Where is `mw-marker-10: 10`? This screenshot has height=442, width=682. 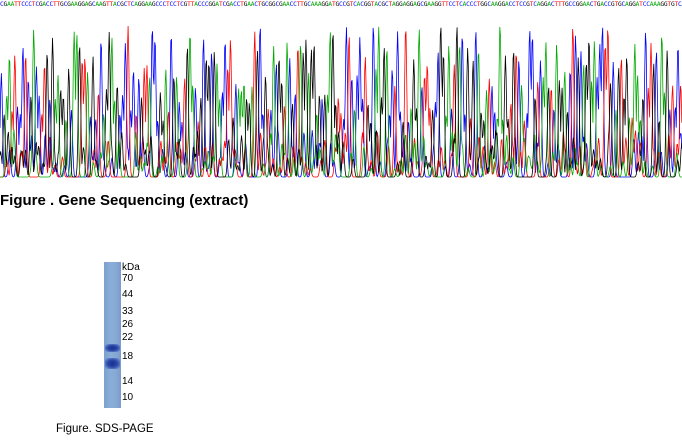 mw-marker-10: 10 is located at coordinates (128, 397).